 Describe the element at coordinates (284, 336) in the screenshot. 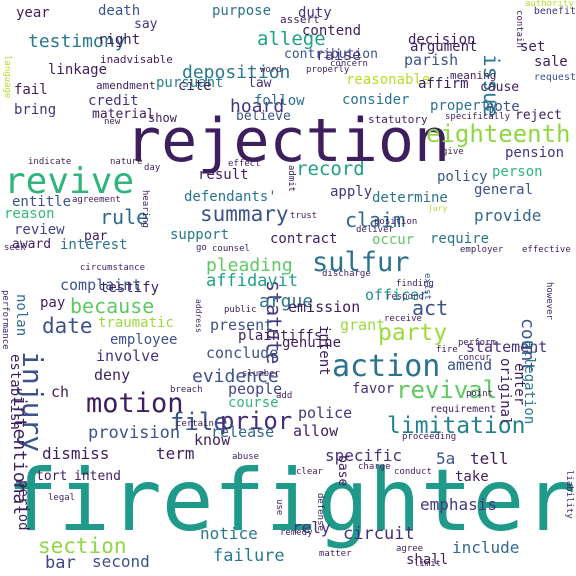

I see `cloud-word: plaintiffs'` at that location.